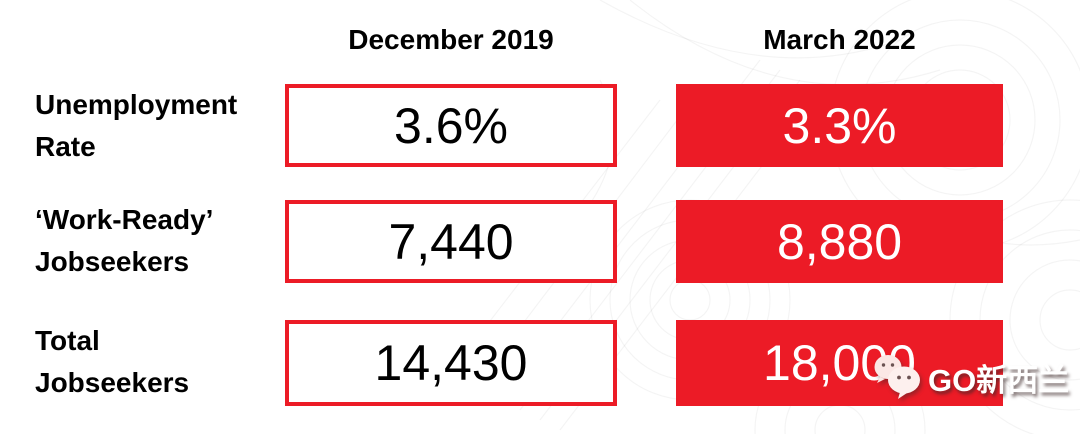 The image size is (1080, 434). I want to click on row-label-line: Unemployment, so click(136, 104).